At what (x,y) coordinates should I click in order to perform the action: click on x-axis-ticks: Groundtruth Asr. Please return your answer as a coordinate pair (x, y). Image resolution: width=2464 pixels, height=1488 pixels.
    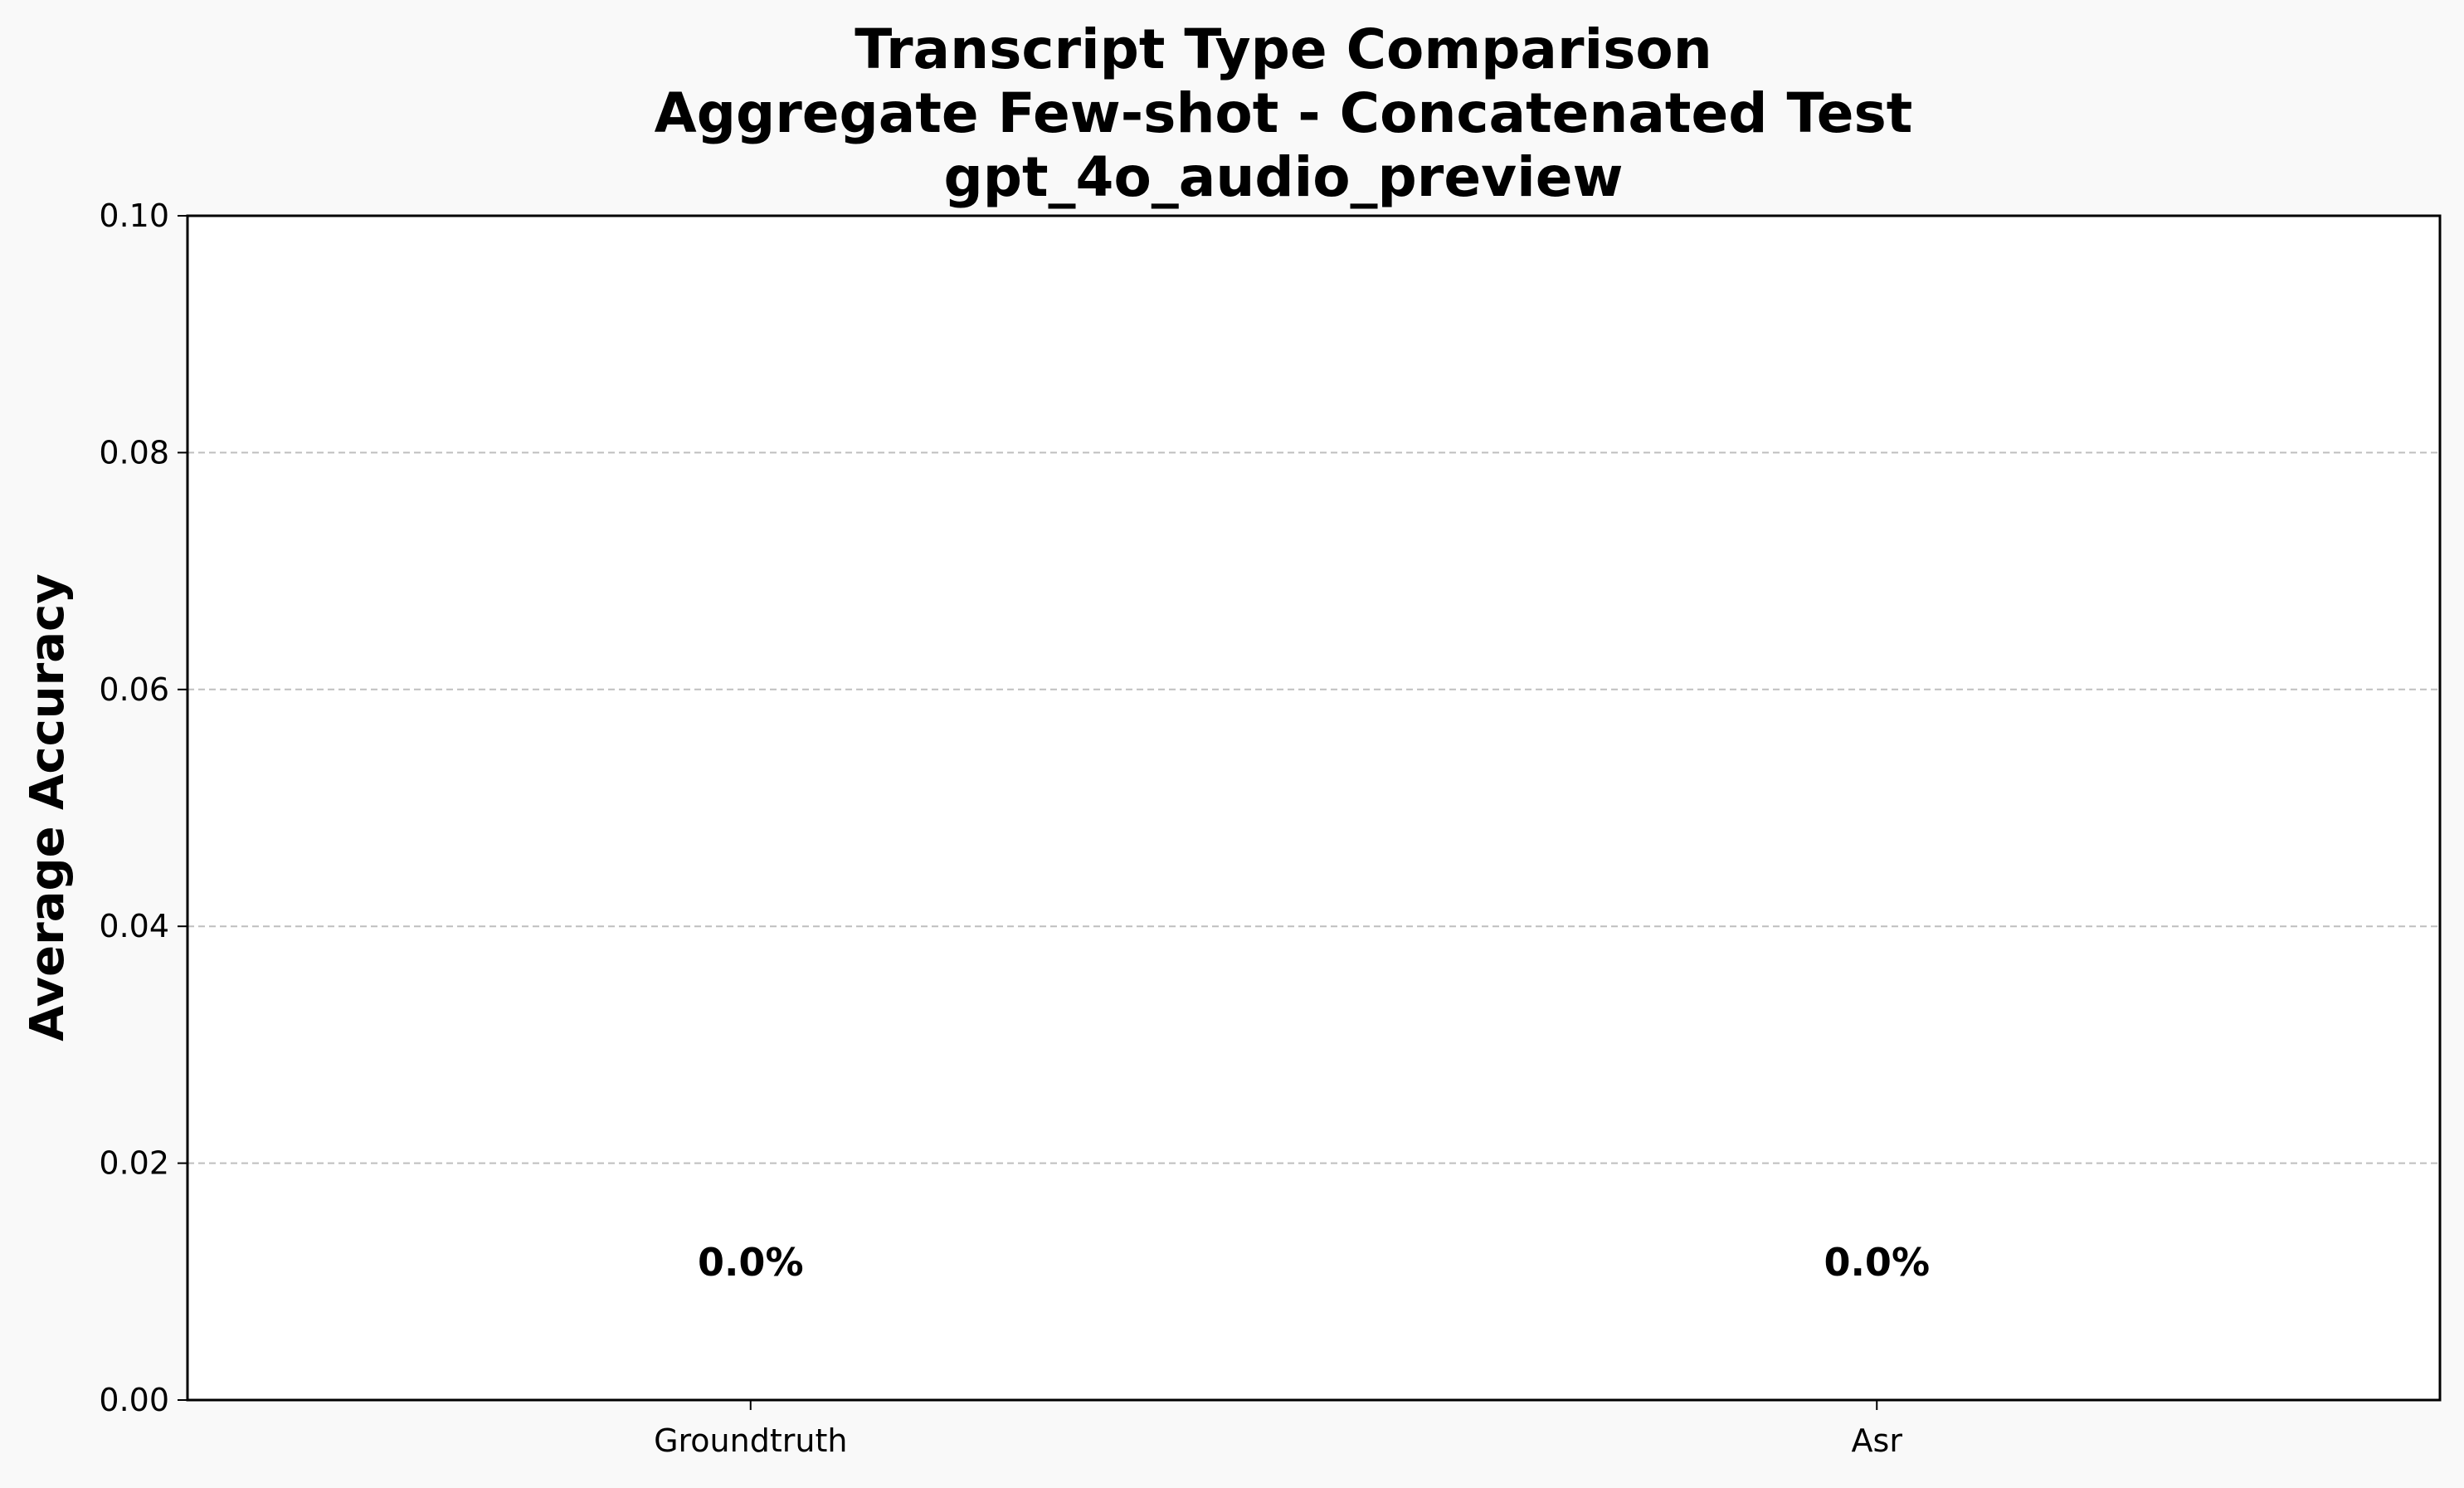
    Looking at the image, I should click on (1278, 1430).